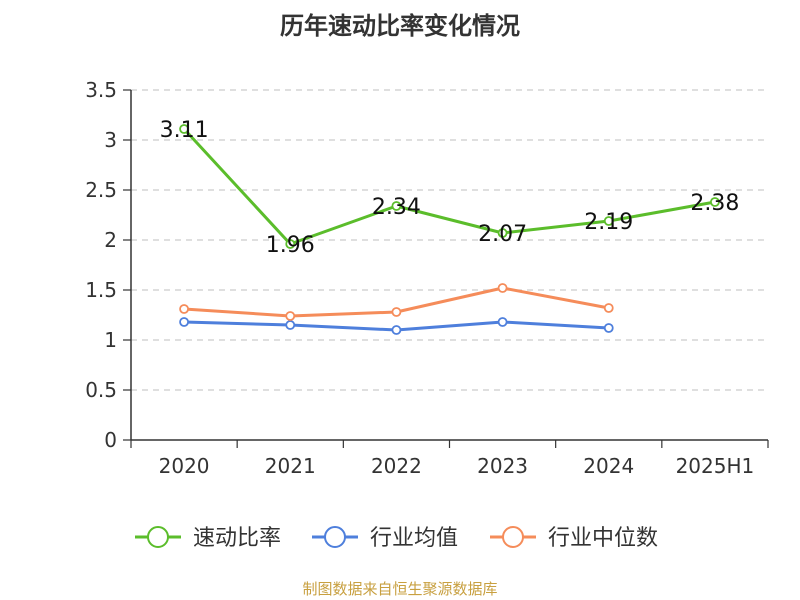 This screenshot has height=600, width=800. I want to click on legend: 速动比率 行业均值 行业中位数, so click(396, 538).